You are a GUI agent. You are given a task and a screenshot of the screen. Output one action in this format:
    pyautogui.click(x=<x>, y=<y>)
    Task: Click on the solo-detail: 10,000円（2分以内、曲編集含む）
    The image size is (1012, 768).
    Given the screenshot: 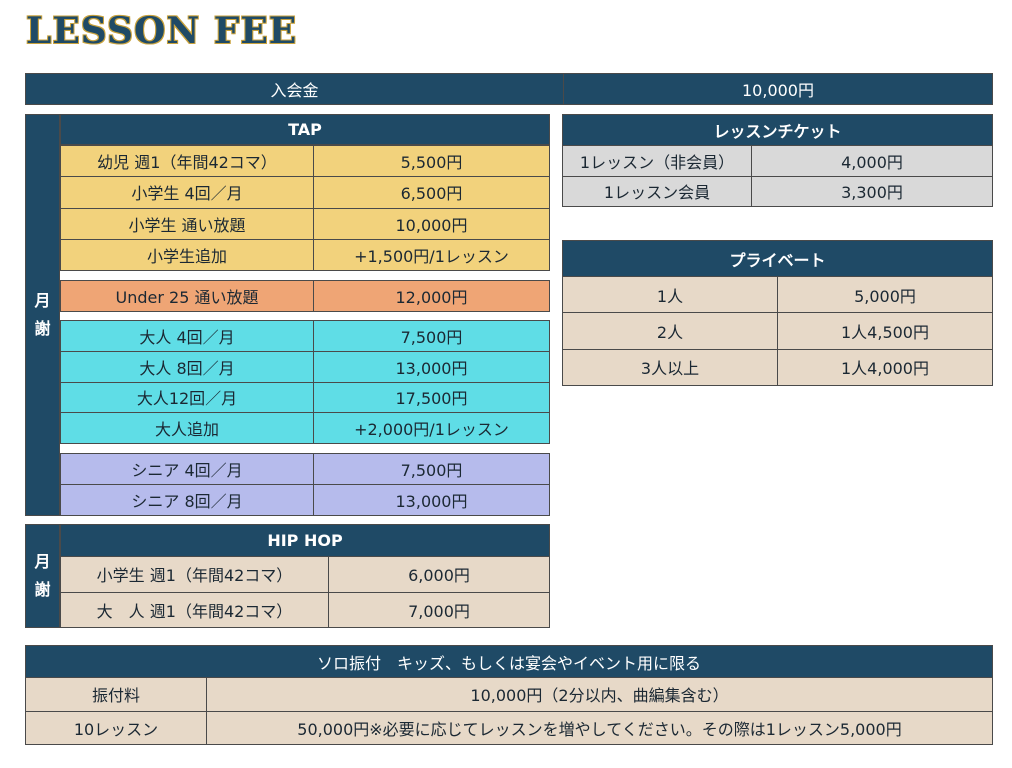 What is the action you would take?
    pyautogui.click(x=599, y=694)
    